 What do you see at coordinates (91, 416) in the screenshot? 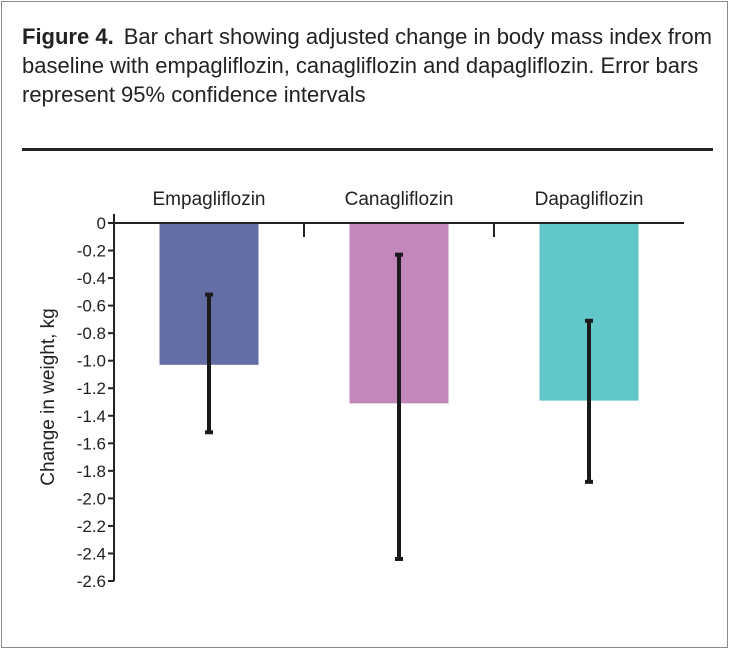
I see `y-tick-label: -1.4` at bounding box center [91, 416].